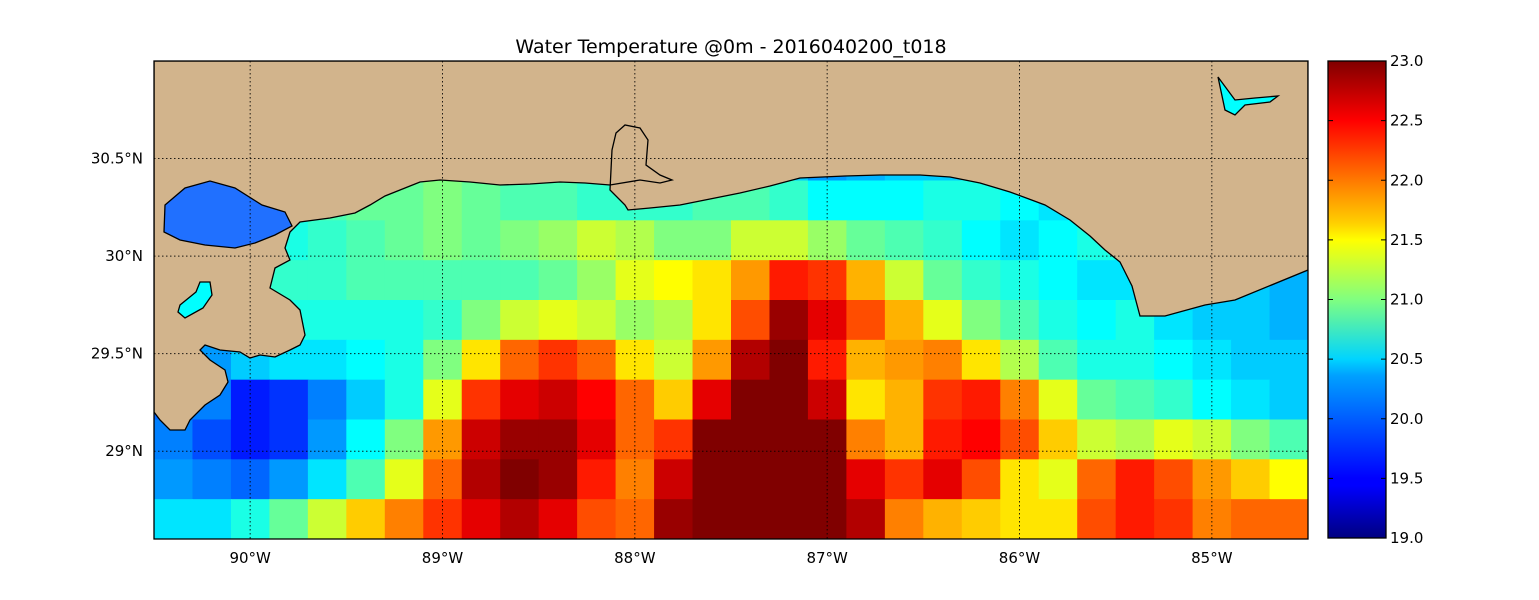  What do you see at coordinates (443, 558) in the screenshot?
I see `x-tick-label: 89°W` at bounding box center [443, 558].